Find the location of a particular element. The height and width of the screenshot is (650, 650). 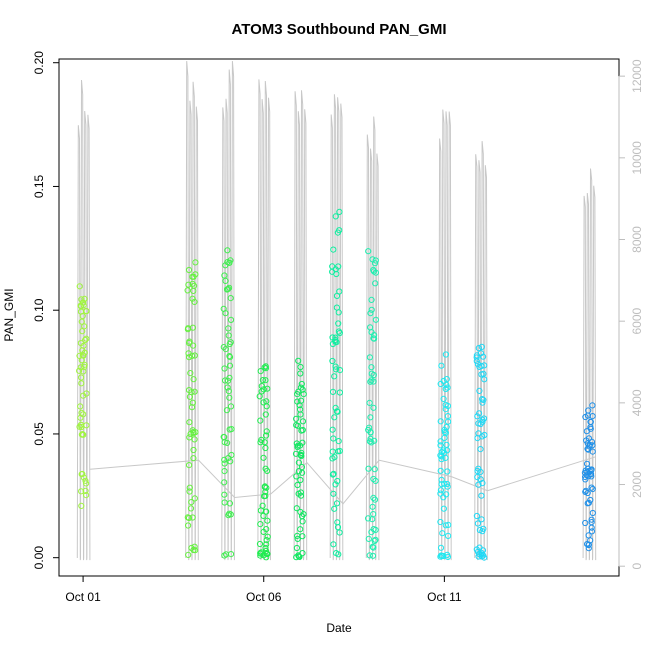

chart-title: ATOM3 Southbound PAN_GMI is located at coordinates (339, 29).